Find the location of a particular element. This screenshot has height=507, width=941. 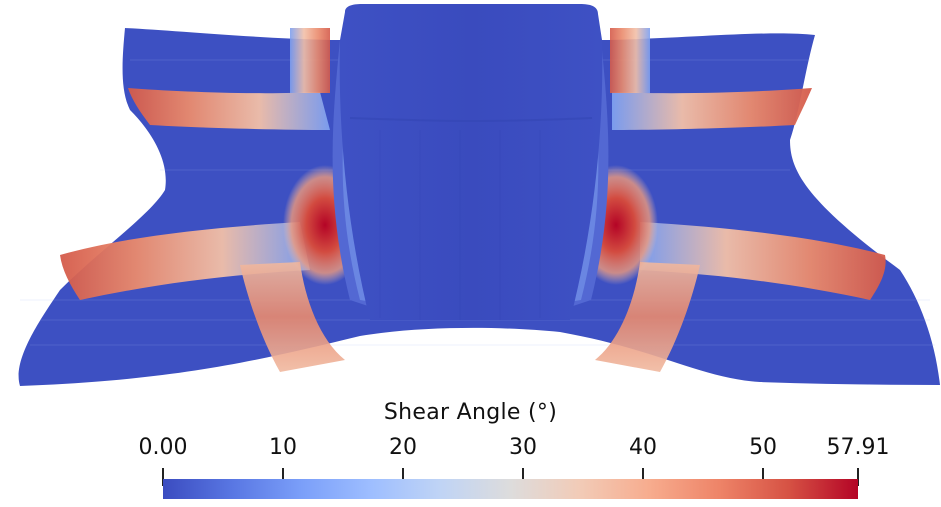

upper-left-shear-band is located at coordinates (229, 109).